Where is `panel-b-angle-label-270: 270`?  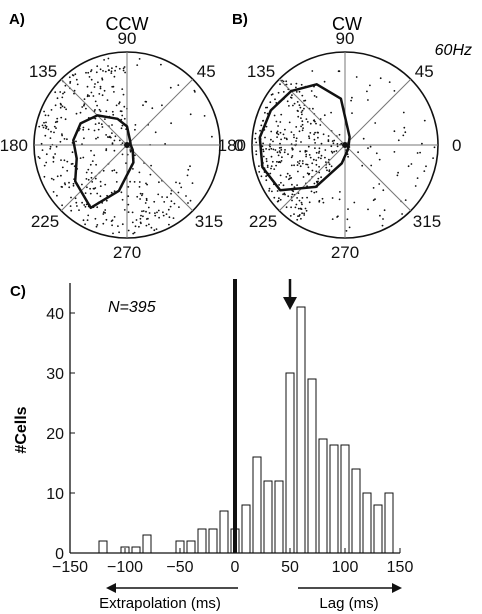 panel-b-angle-label-270: 270 is located at coordinates (345, 252).